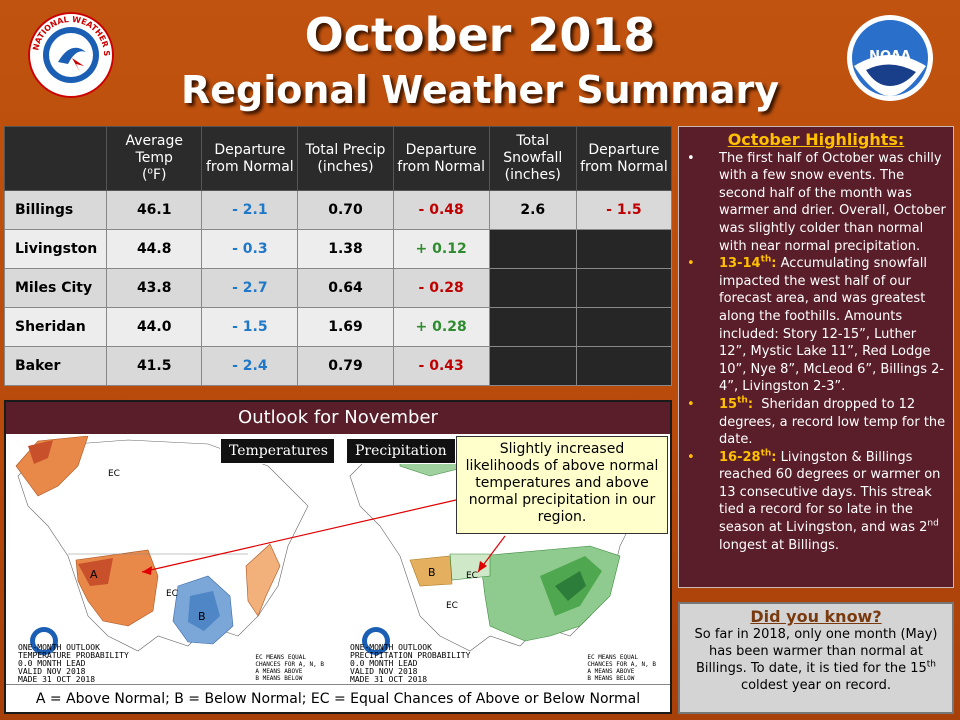 The height and width of the screenshot is (720, 960). What do you see at coordinates (154, 327) in the screenshot?
I see `avg-temp-cell: 44.0` at bounding box center [154, 327].